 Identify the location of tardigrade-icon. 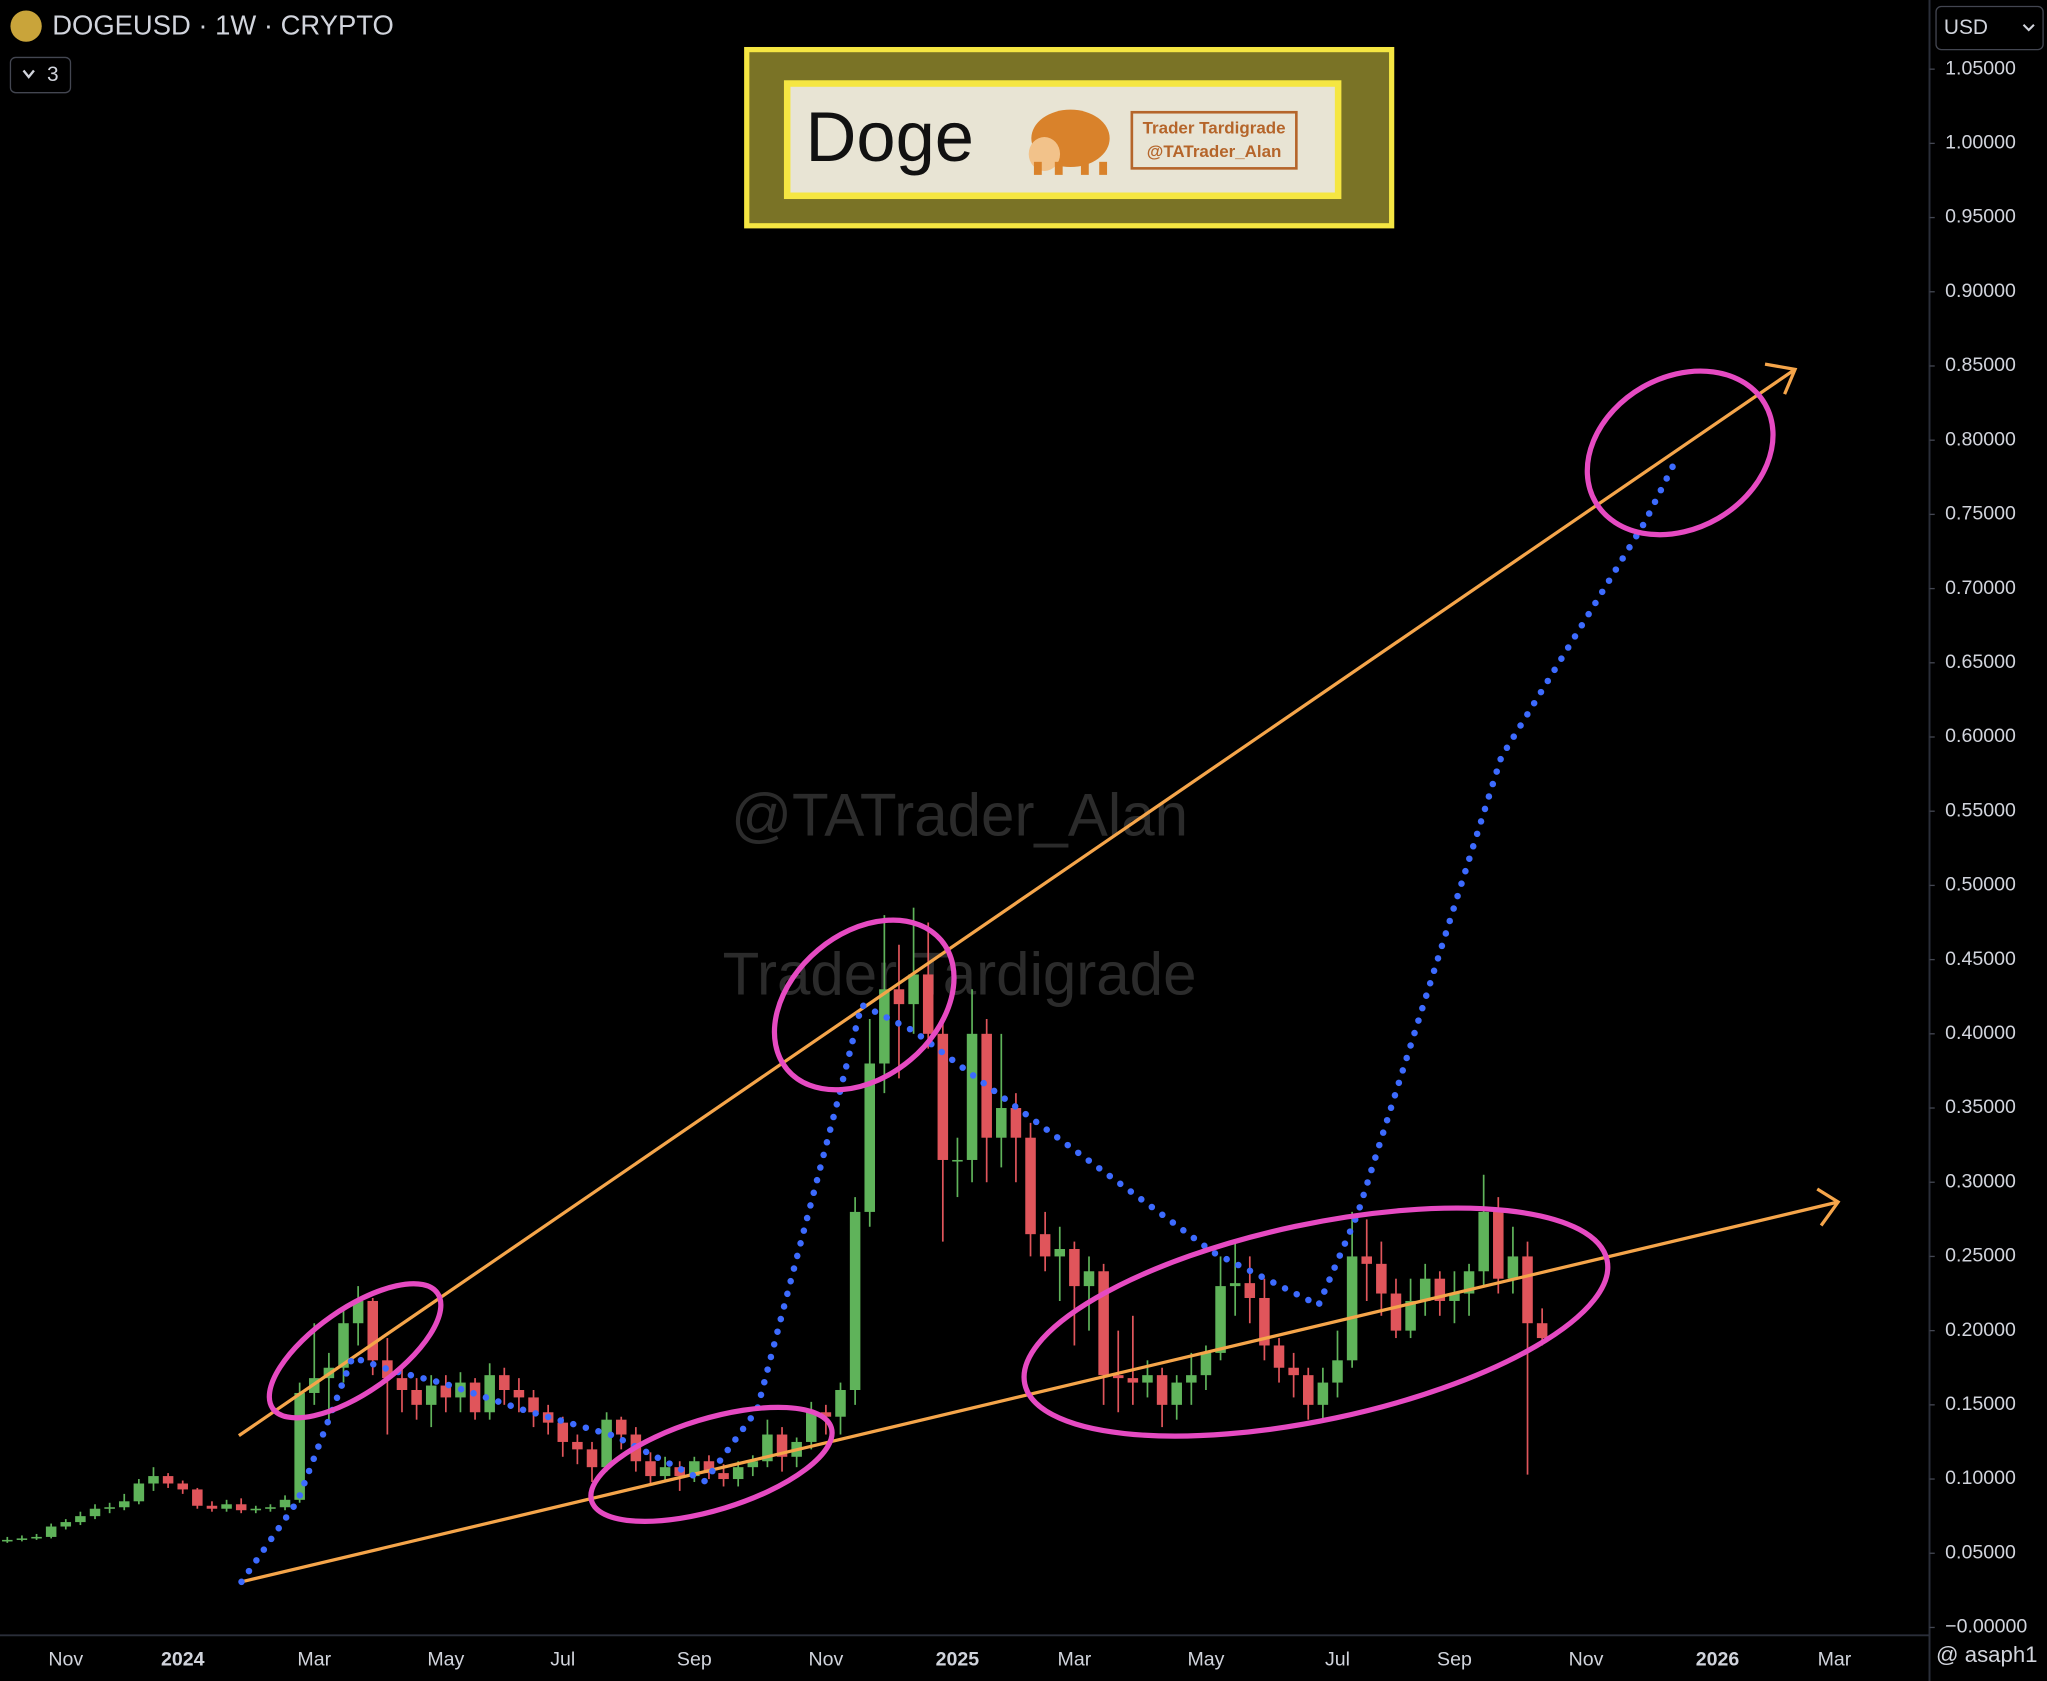
(1069, 142).